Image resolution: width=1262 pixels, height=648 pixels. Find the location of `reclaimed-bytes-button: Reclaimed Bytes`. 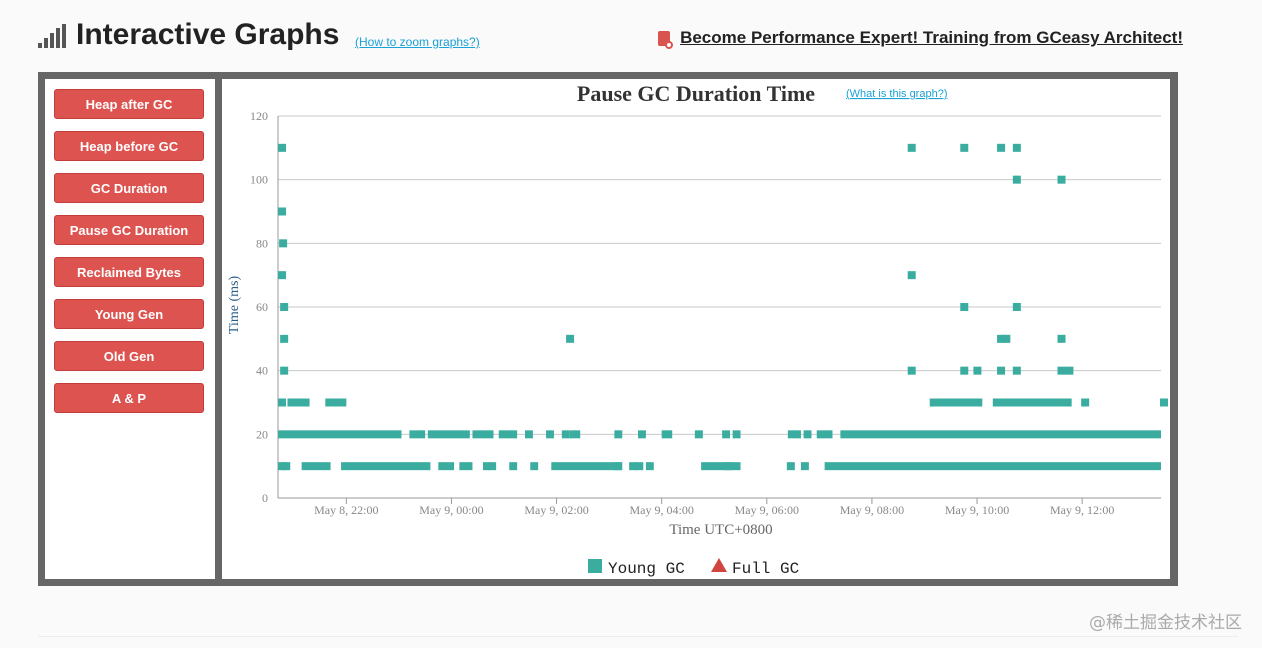

reclaimed-bytes-button: Reclaimed Bytes is located at coordinates (129, 272).